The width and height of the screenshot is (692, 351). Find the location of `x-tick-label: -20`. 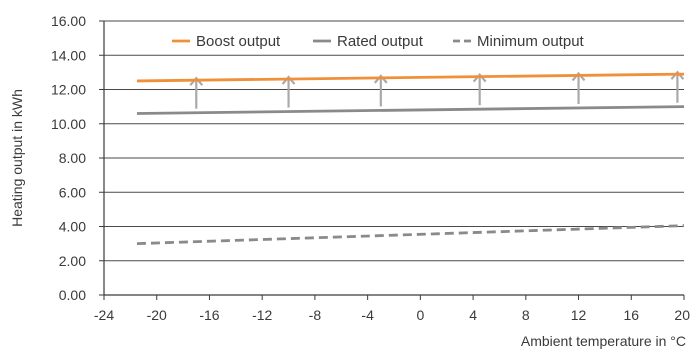

x-tick-label: -20 is located at coordinates (157, 315).